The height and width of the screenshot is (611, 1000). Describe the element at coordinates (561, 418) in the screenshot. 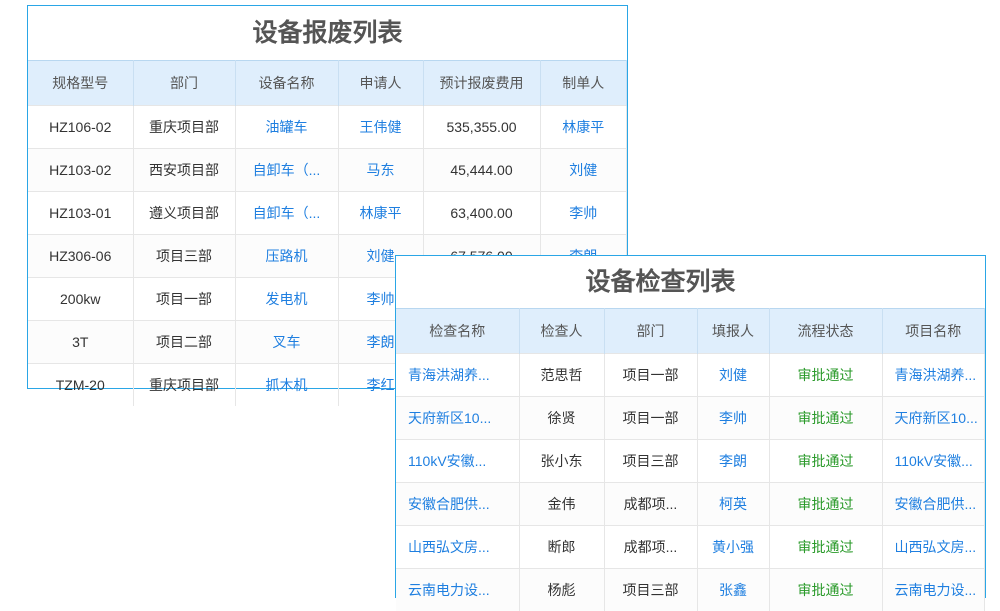

I see `table-cell: 徐贤` at that location.